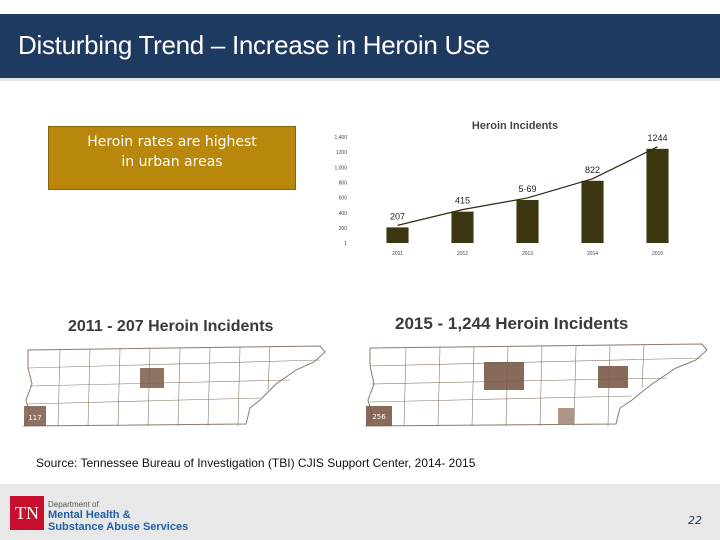 This screenshot has height=540, width=720. I want to click on y-tick-label: 1, so click(345, 244).